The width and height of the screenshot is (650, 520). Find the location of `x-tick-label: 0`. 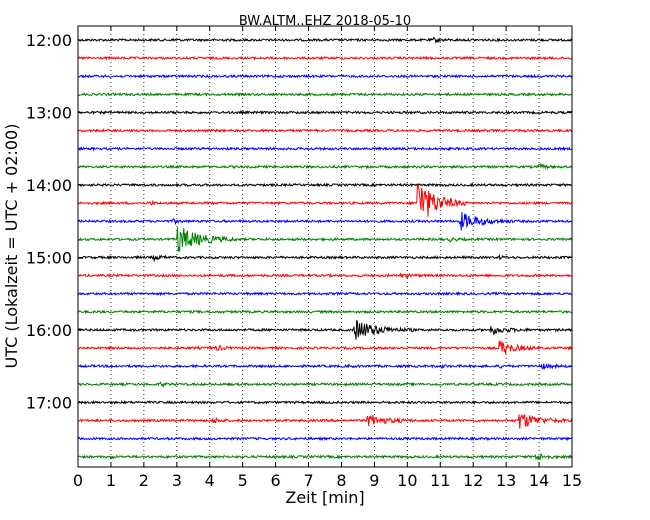

x-tick-label: 0 is located at coordinates (78, 480).